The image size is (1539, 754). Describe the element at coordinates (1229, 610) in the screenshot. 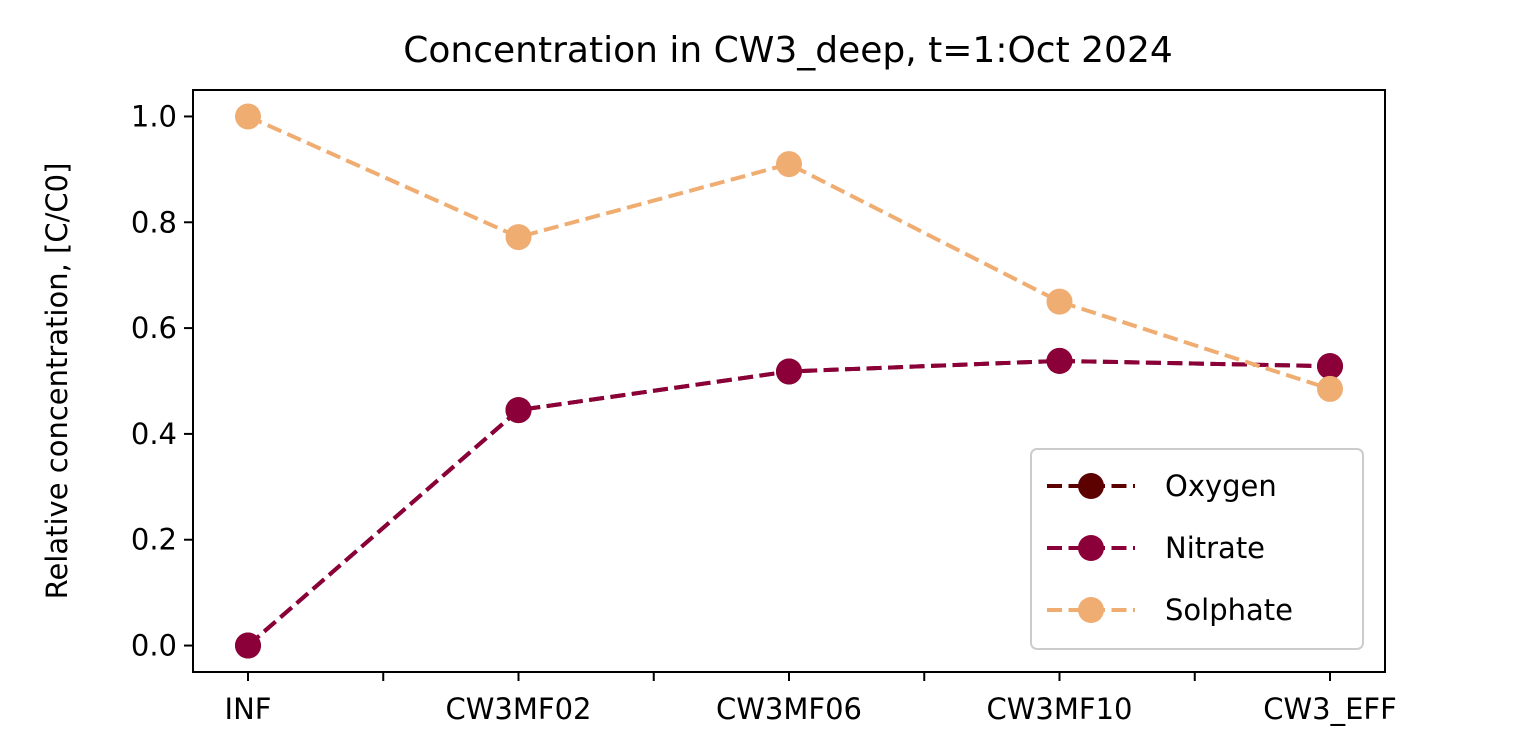

I see `legend-label: Solphate` at that location.